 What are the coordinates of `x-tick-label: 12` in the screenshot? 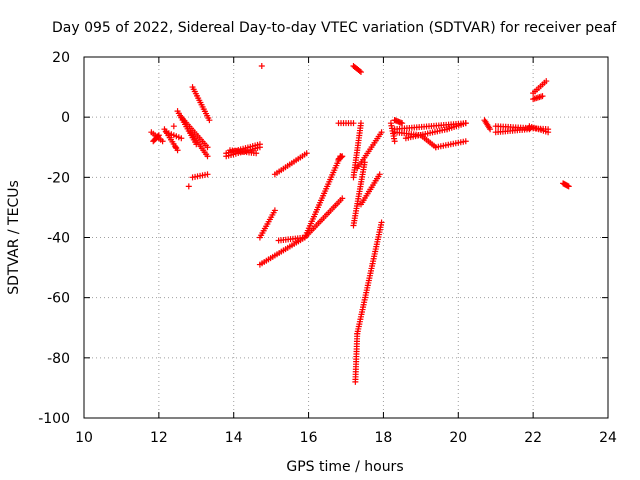 It's located at (159, 438).